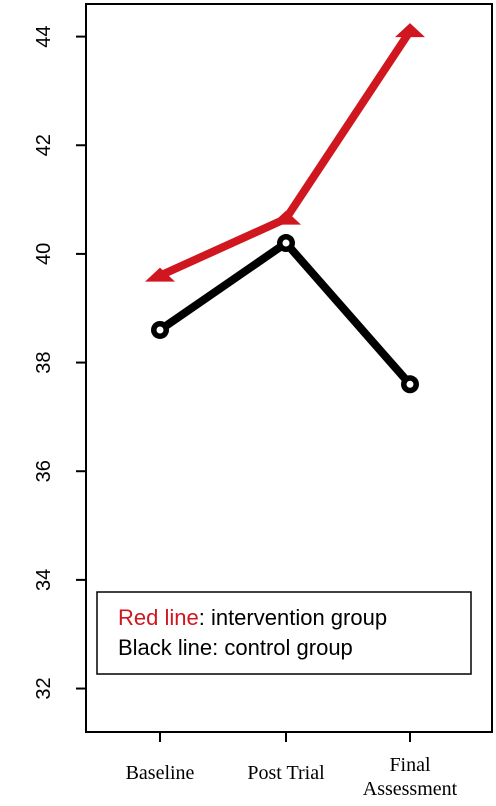  What do you see at coordinates (44, 145) in the screenshot?
I see `y-tick-label: 42` at bounding box center [44, 145].